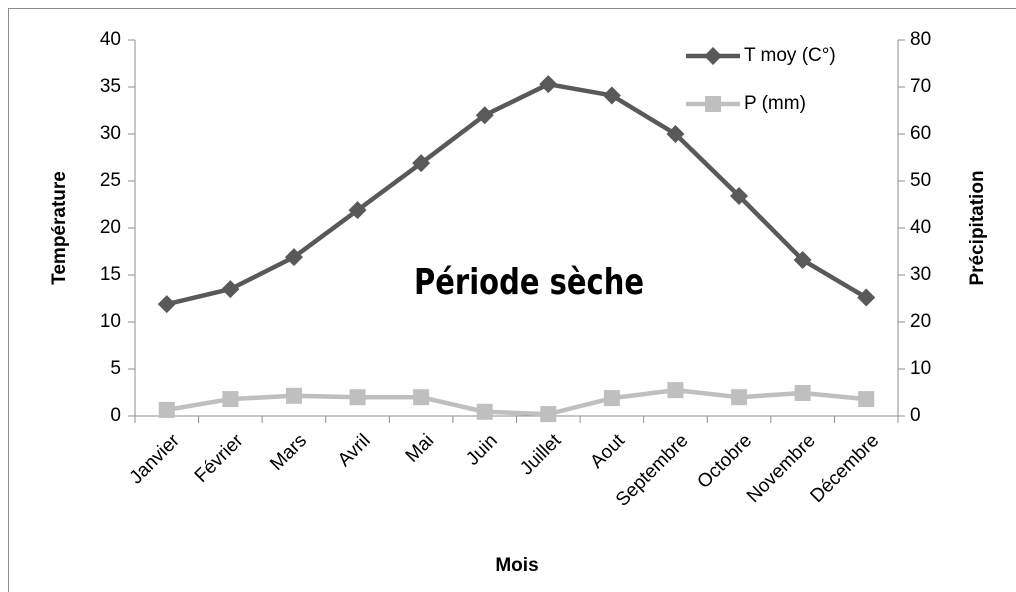  What do you see at coordinates (59, 228) in the screenshot?
I see `y-axis-title: Température` at bounding box center [59, 228].